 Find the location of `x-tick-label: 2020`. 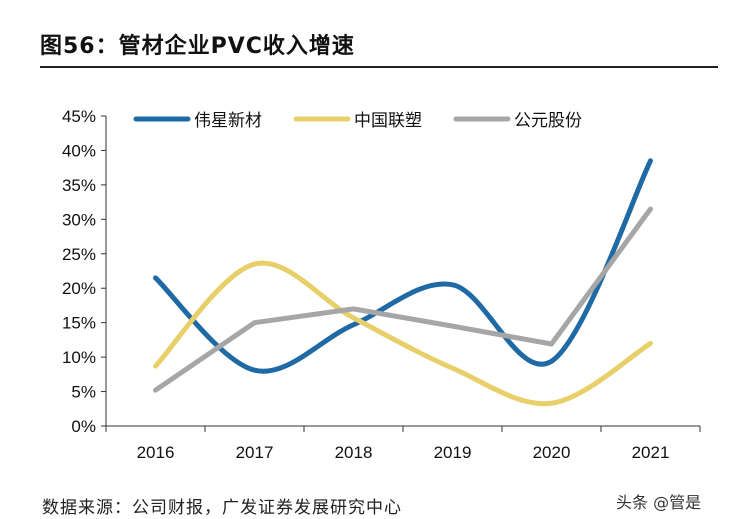

x-tick-label: 2020 is located at coordinates (552, 452).